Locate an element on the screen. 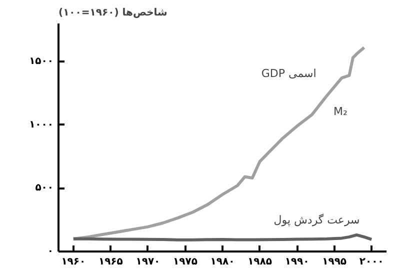 Image resolution: width=402 pixels, height=270 pixels. x-tick-label: ۱۹۸۵ is located at coordinates (260, 262).